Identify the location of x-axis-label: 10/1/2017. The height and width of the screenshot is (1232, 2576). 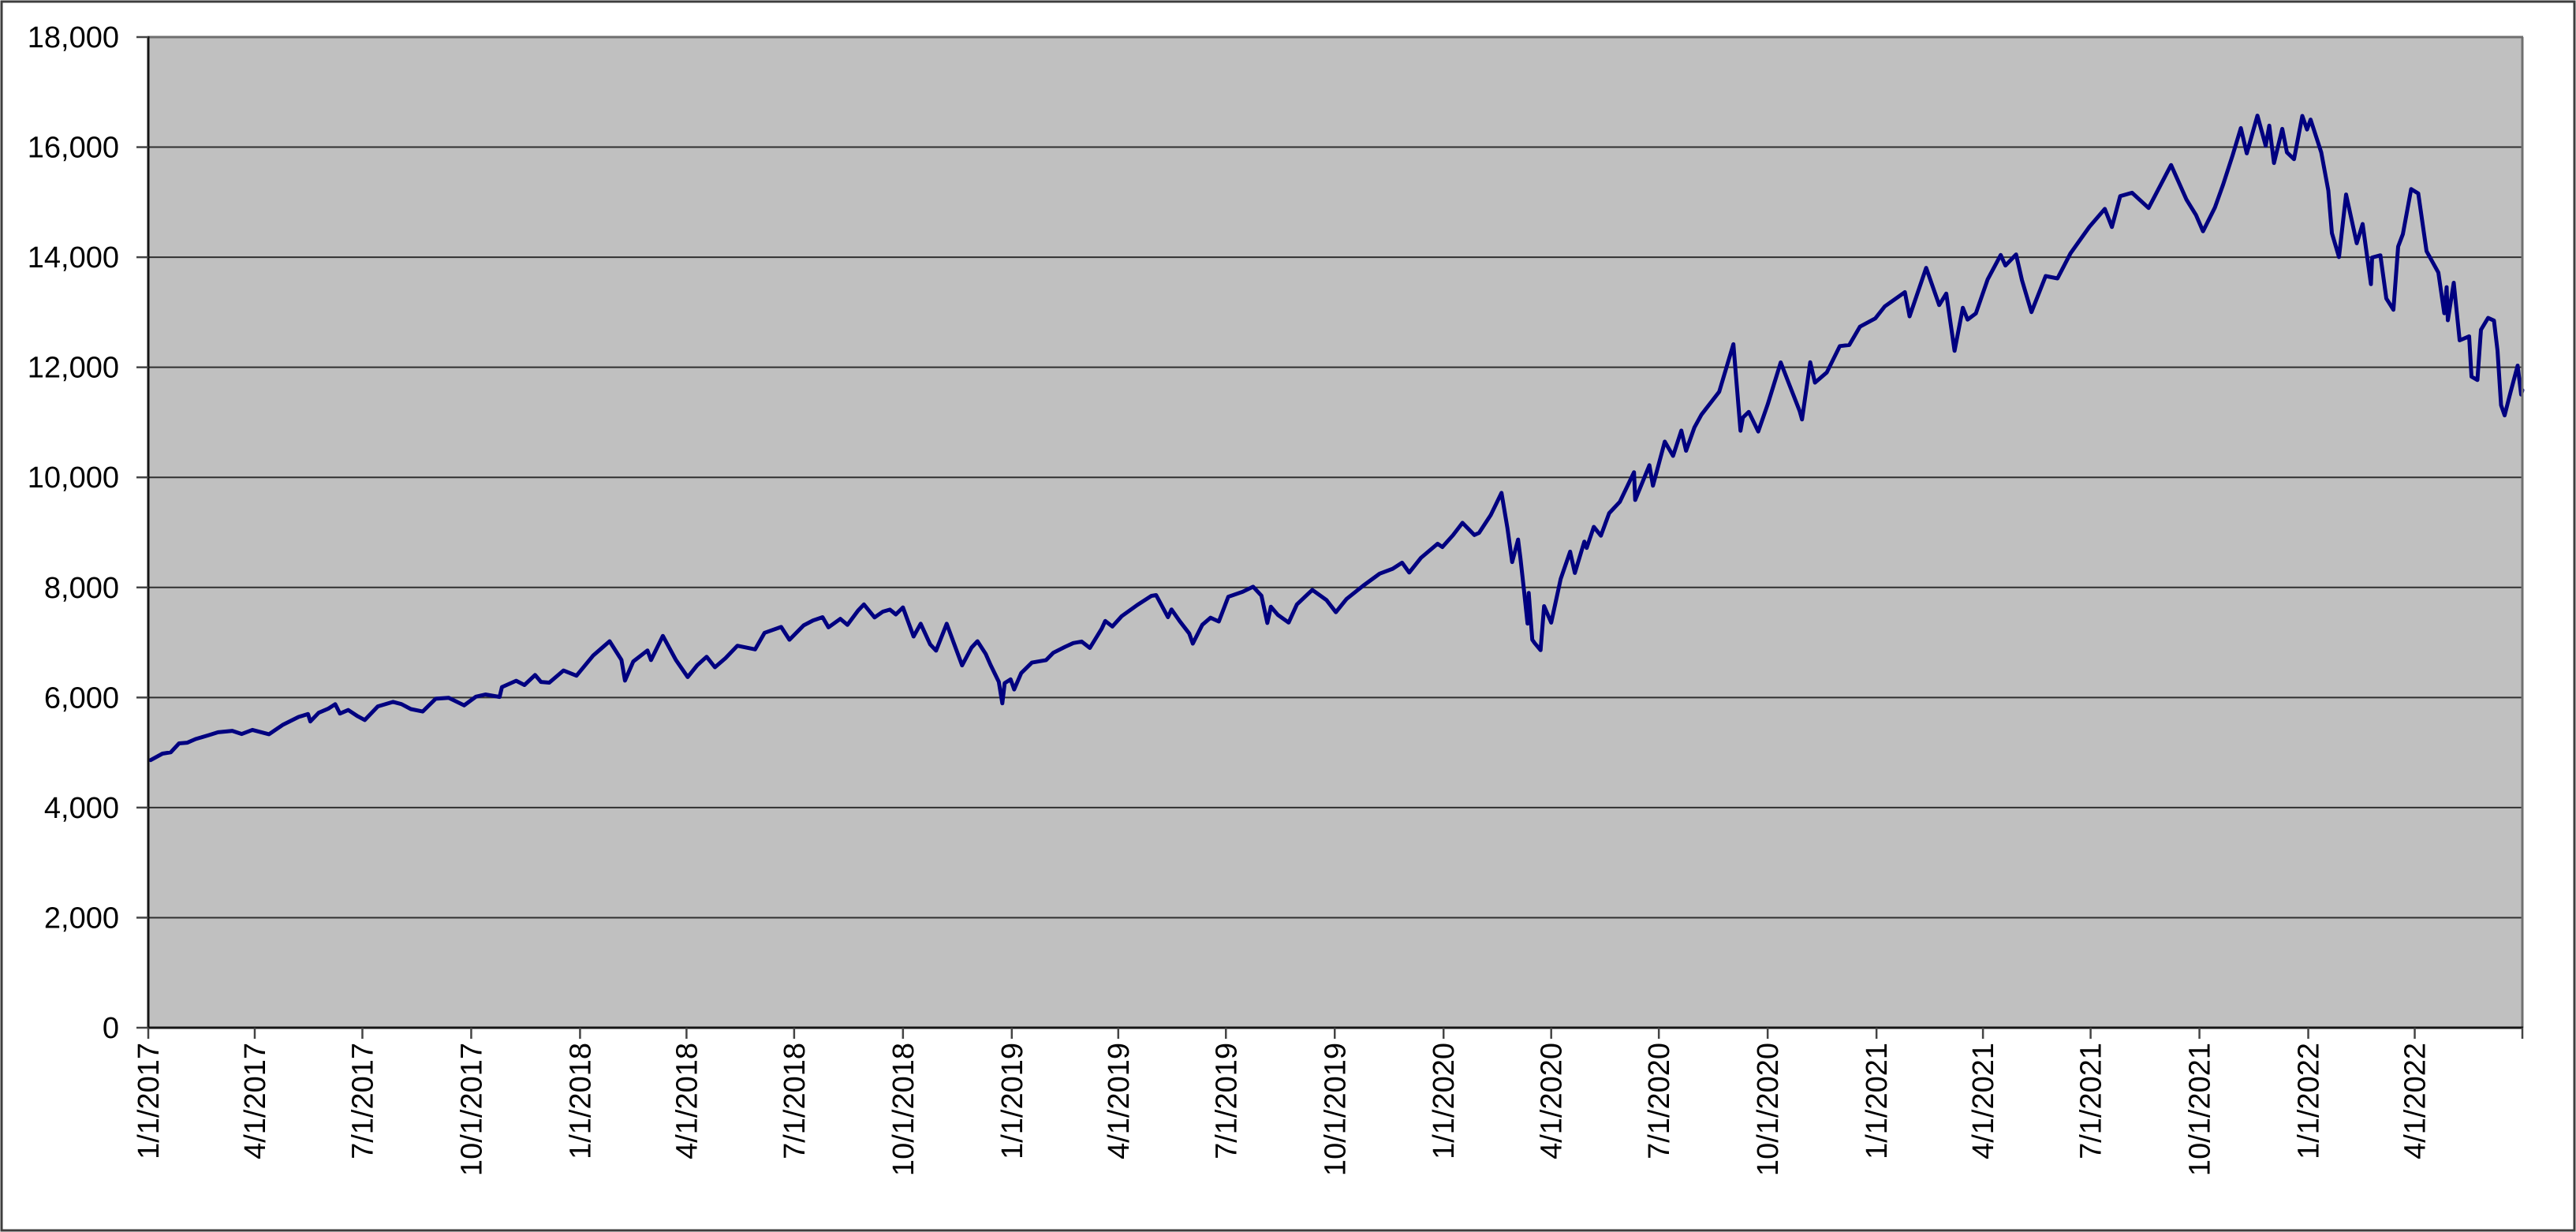
(471, 1109).